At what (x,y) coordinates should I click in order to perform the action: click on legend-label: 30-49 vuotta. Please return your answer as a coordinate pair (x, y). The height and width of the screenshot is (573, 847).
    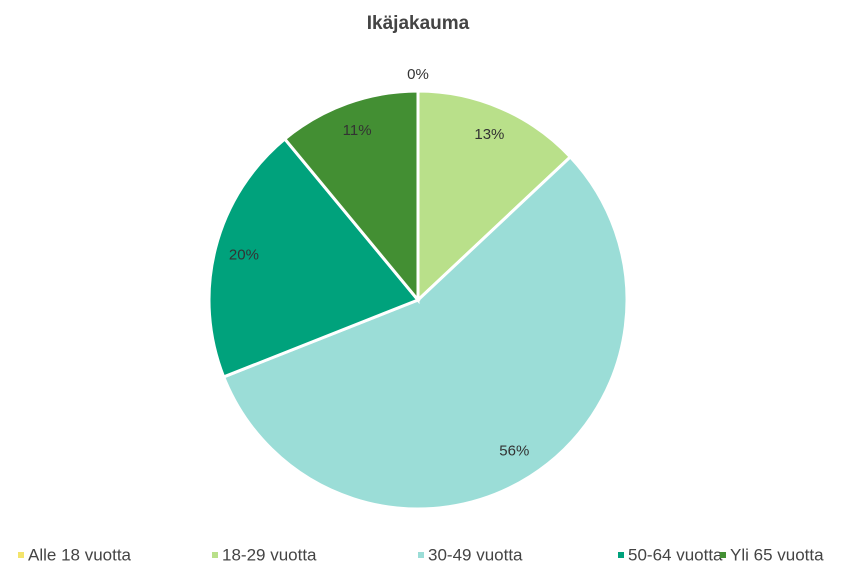
    Looking at the image, I should click on (475, 554).